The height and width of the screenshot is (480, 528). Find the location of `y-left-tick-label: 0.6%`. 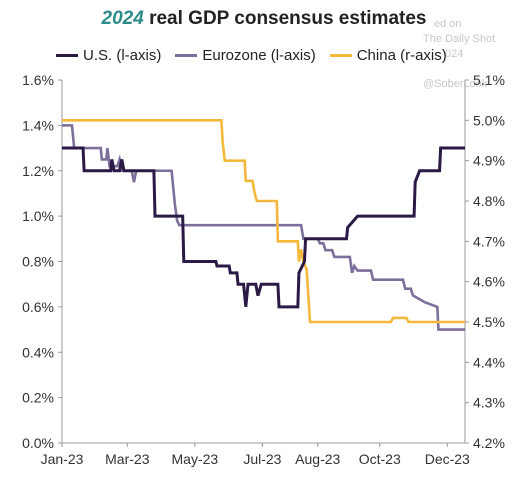

y-left-tick-label: 0.6% is located at coordinates (38, 307).